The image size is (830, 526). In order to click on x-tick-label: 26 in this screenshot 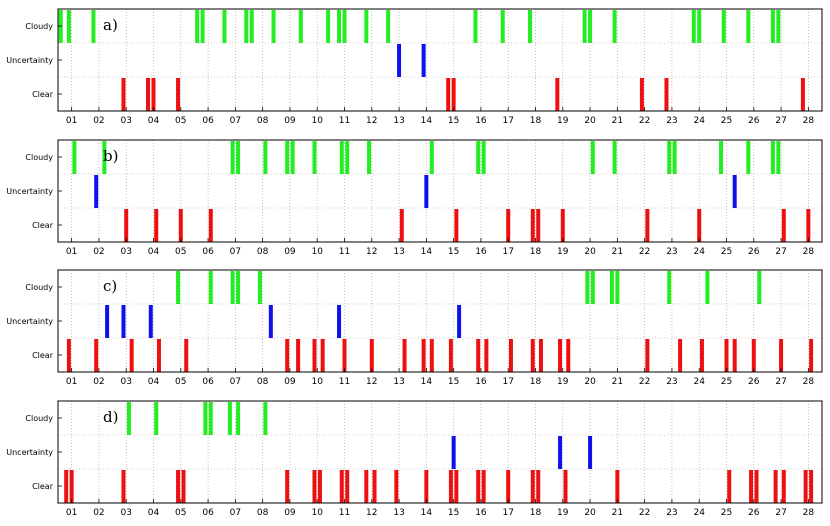, I will do `click(754, 513)`.